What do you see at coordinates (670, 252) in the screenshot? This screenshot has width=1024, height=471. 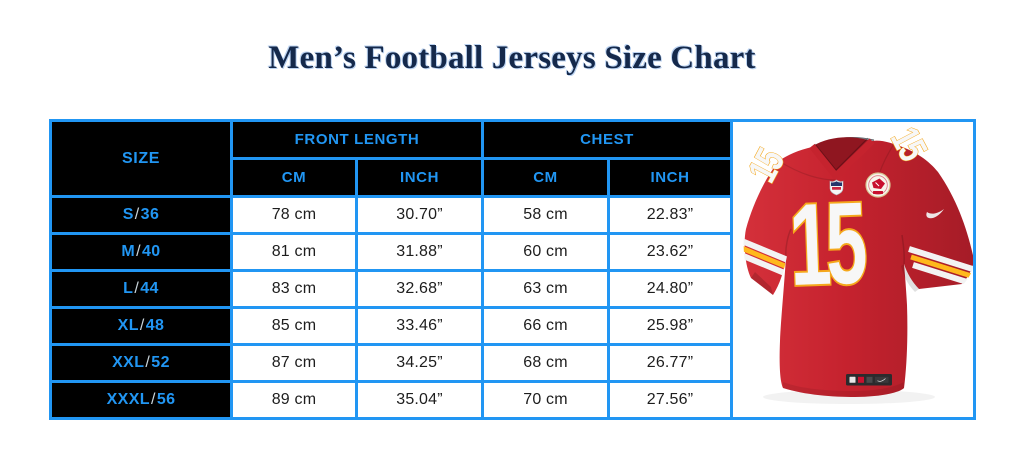 I see `chest-inch-value: 23.62”` at bounding box center [670, 252].